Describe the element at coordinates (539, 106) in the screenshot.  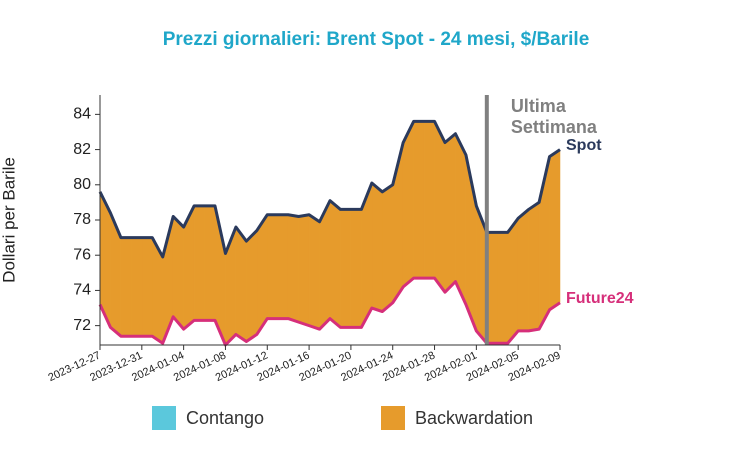
I see `annotation-text: Ultima` at that location.